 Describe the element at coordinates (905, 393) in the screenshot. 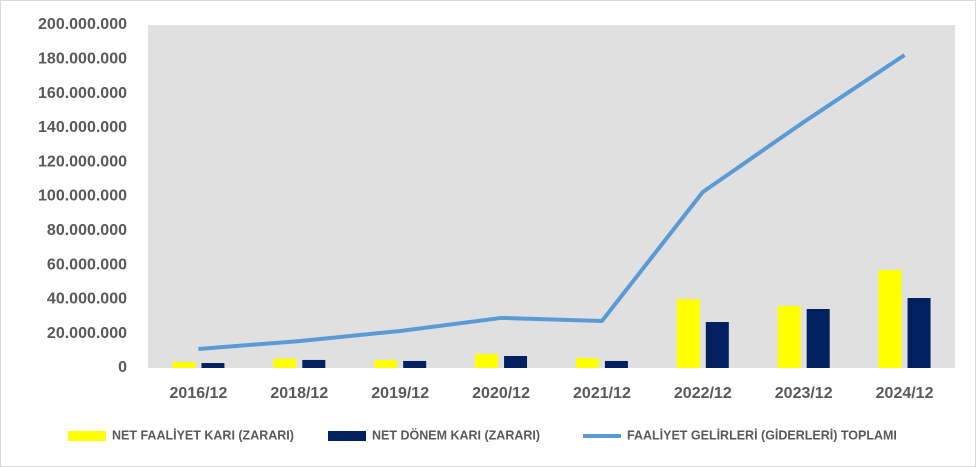

I see `x-tick-label: 2024/12` at that location.